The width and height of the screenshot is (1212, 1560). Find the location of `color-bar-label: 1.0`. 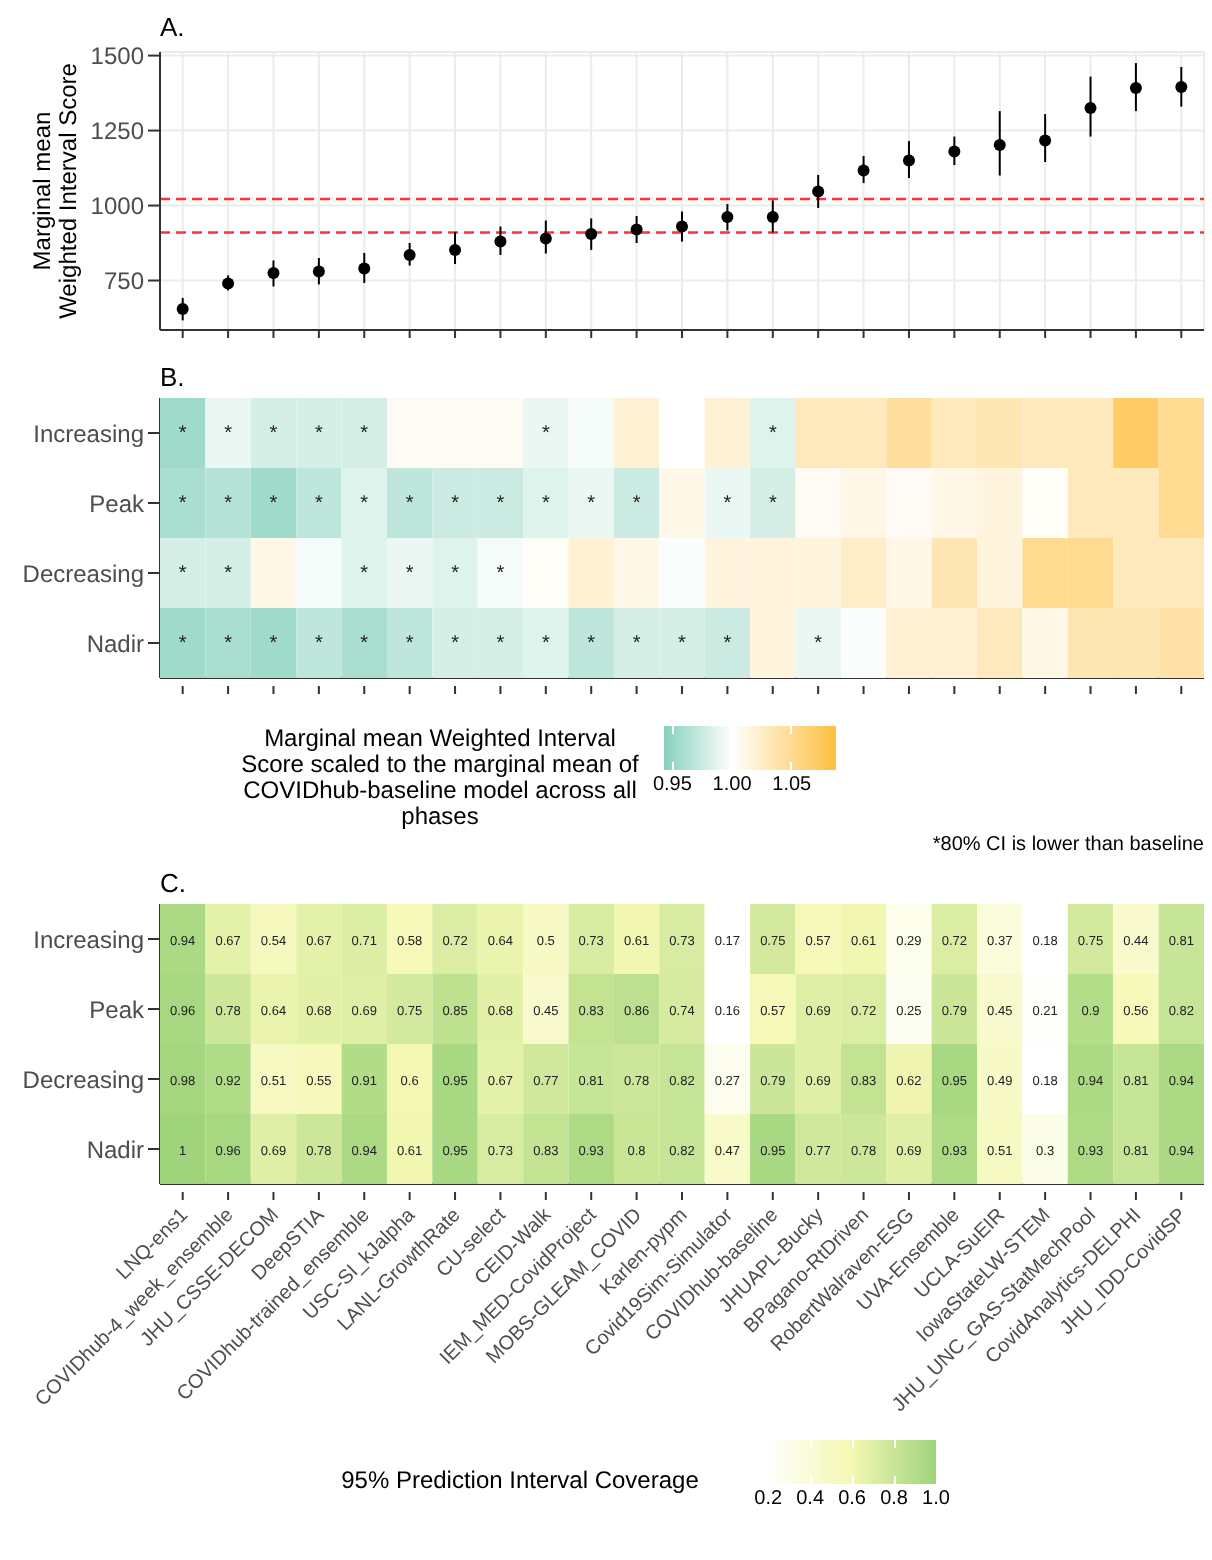

color-bar-label: 1.0 is located at coordinates (936, 1499).